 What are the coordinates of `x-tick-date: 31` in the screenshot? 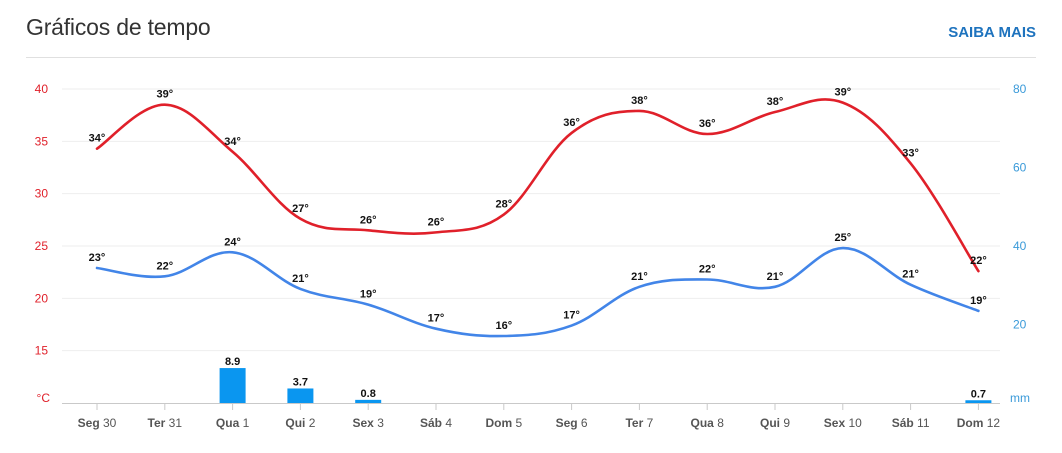 It's located at (173, 423).